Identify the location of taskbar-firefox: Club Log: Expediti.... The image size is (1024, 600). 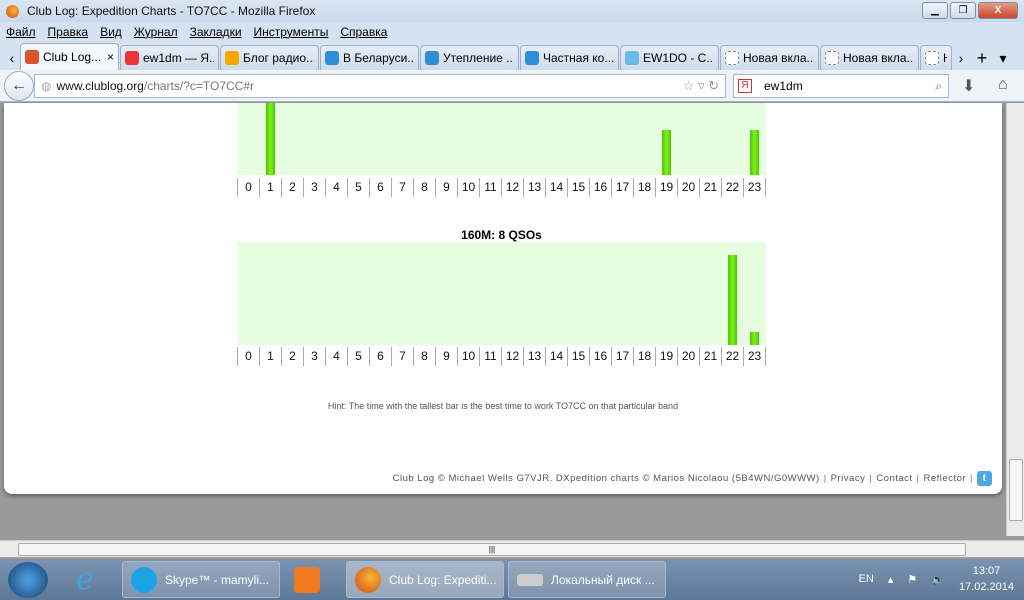
(425, 579).